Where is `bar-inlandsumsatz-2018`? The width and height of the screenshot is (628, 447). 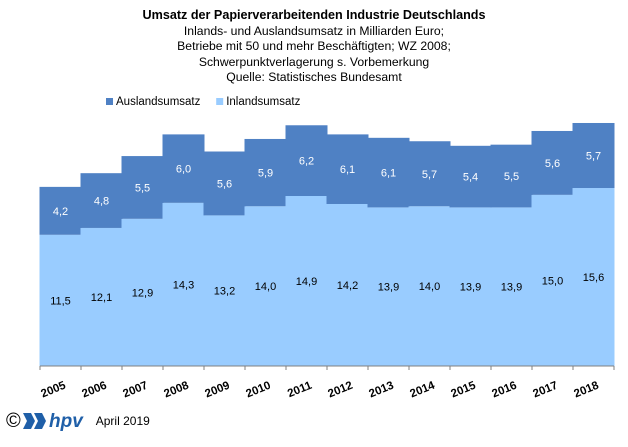 bar-inlandsumsatz-2018 is located at coordinates (593, 277).